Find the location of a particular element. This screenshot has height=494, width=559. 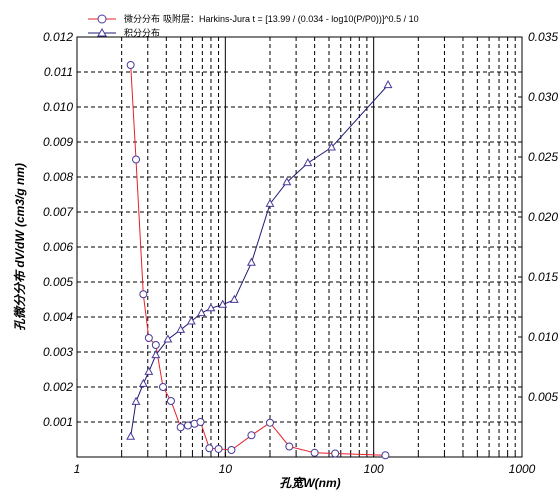

tick-label-x: 1 is located at coordinates (77, 469).